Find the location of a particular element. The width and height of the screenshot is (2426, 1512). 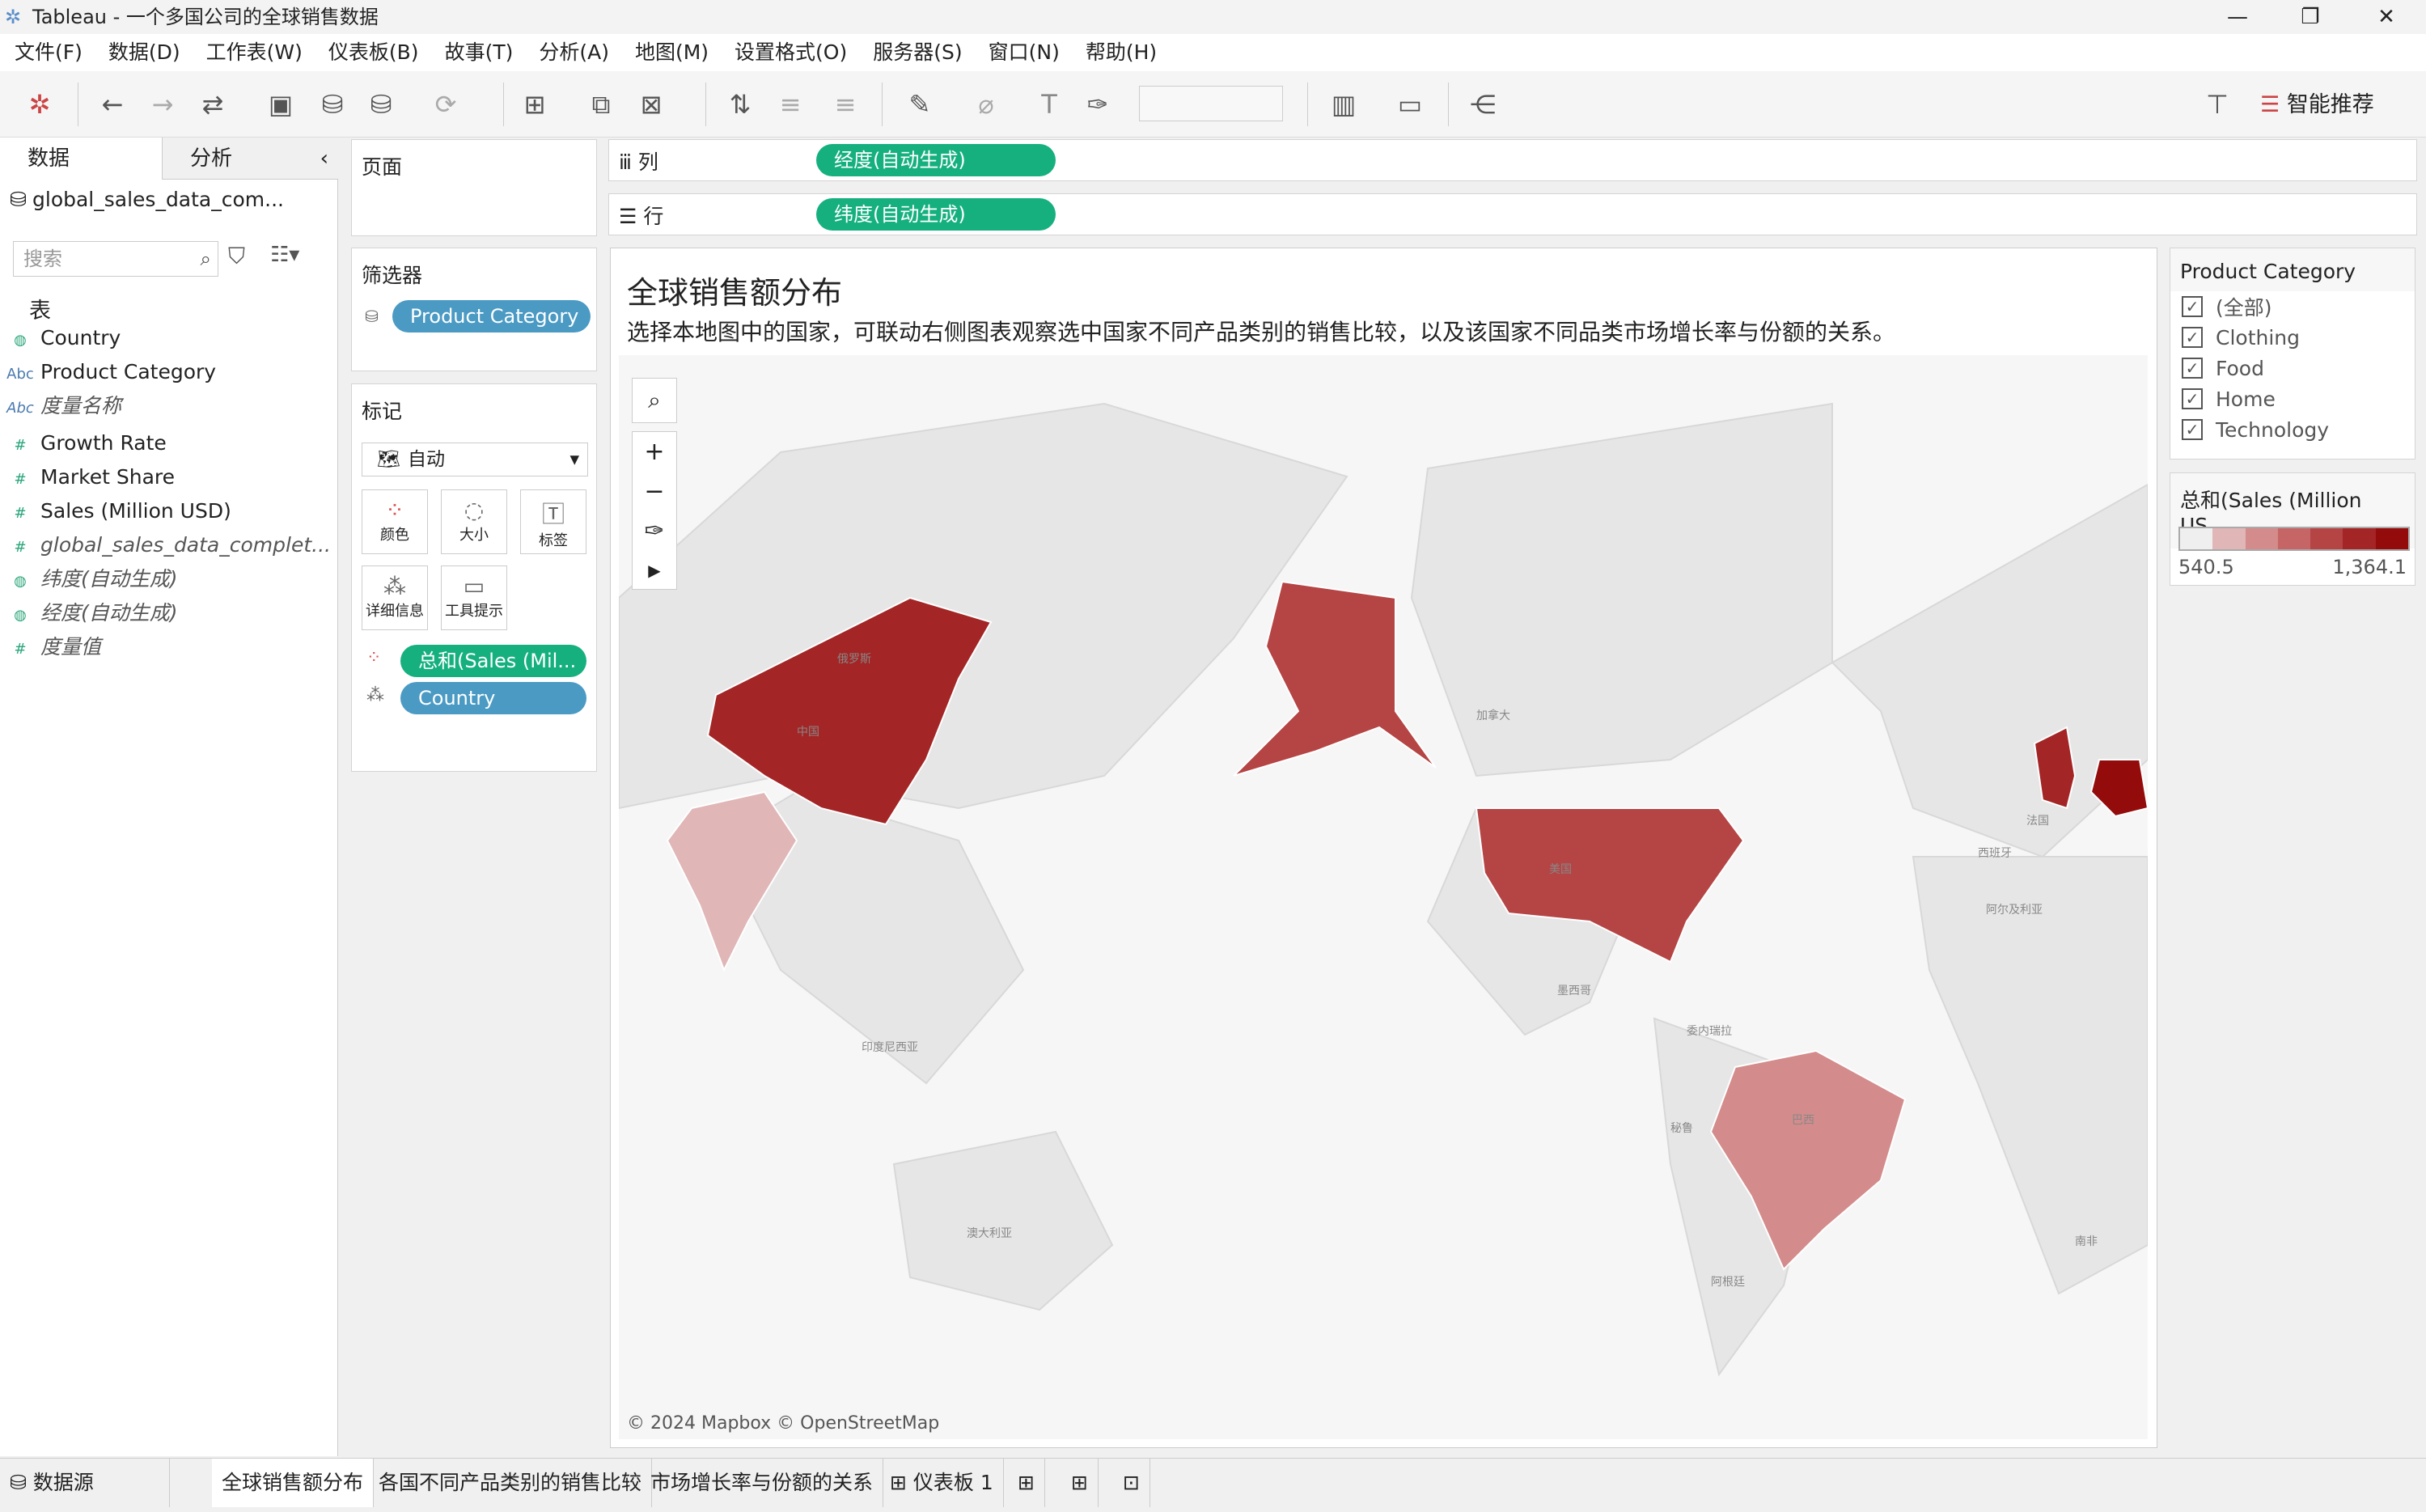

group-icon: ⌀ is located at coordinates (986, 104).